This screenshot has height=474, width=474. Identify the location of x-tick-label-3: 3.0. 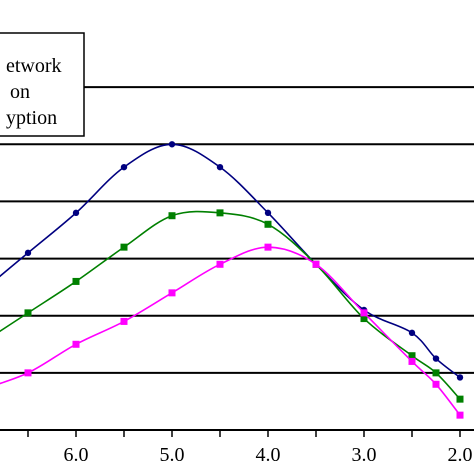
(364, 455).